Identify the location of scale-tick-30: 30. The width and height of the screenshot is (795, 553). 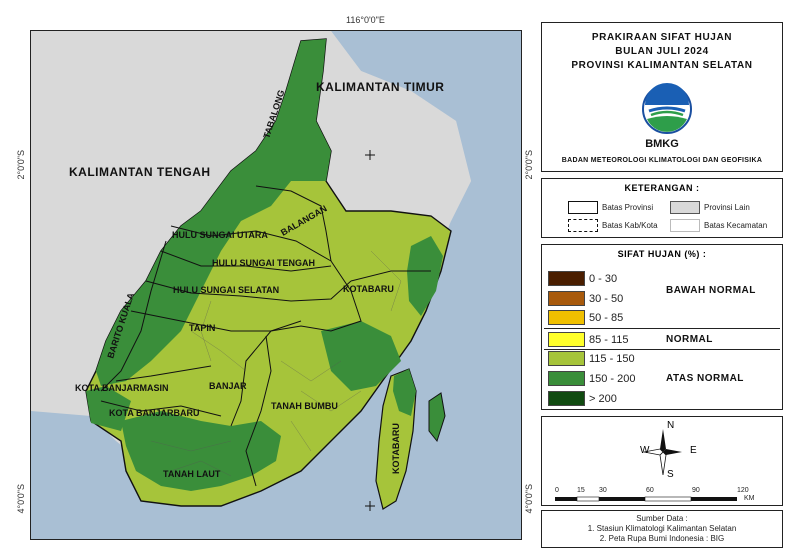
(603, 490).